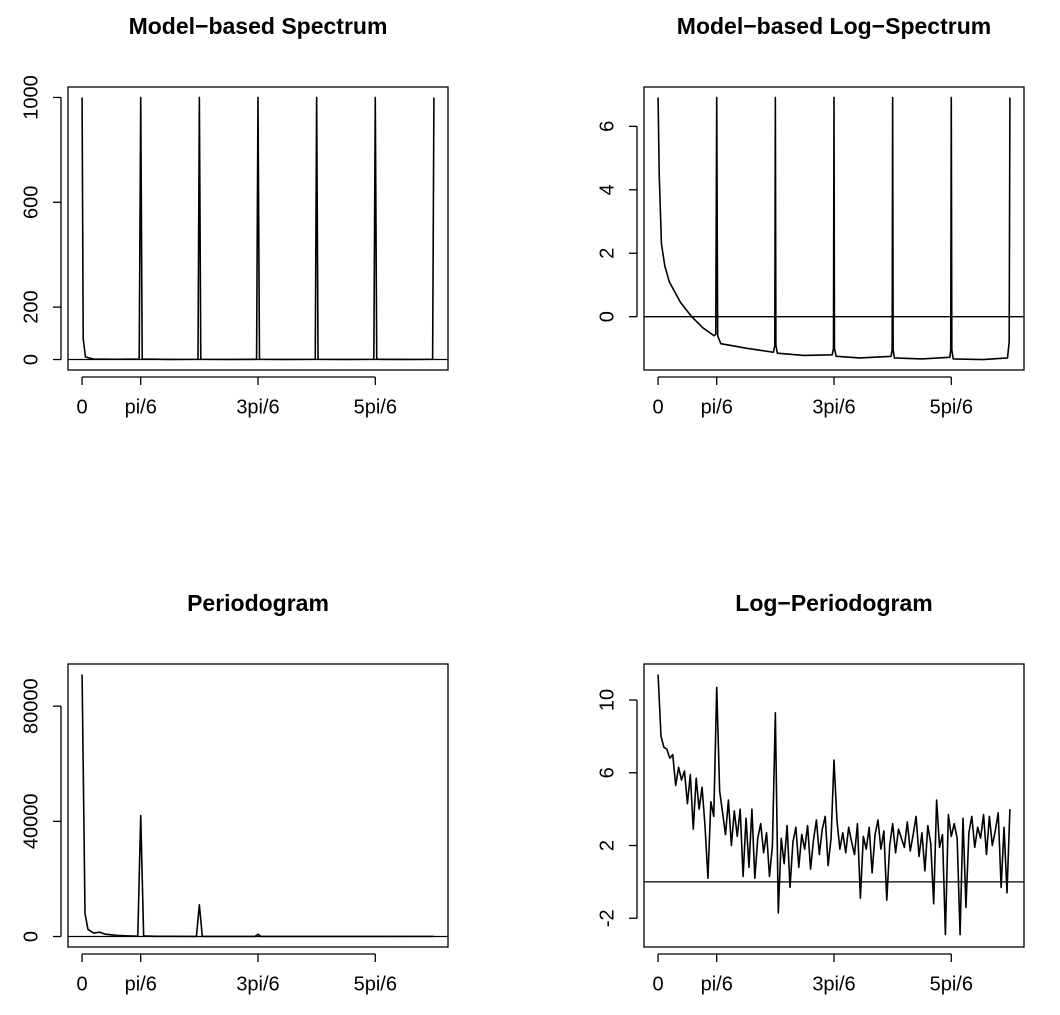 The image size is (1060, 1015). I want to click on y-tick-label: 40000, so click(31, 822).